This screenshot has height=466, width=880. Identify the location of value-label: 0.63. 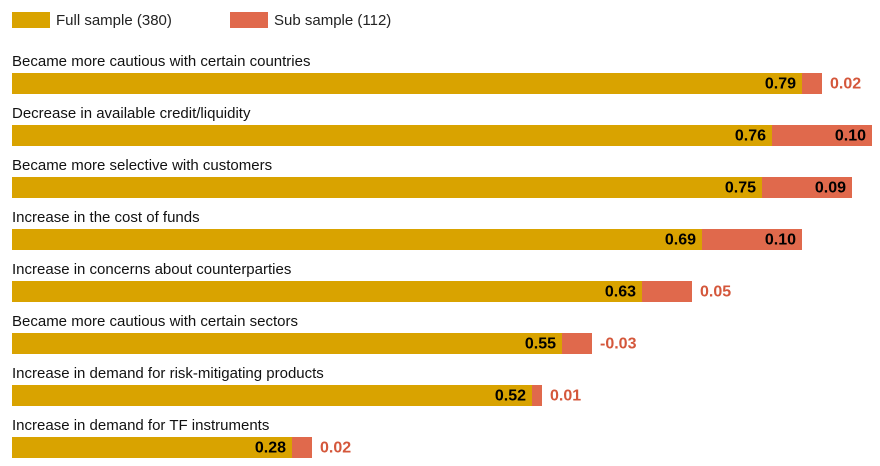
(620, 292).